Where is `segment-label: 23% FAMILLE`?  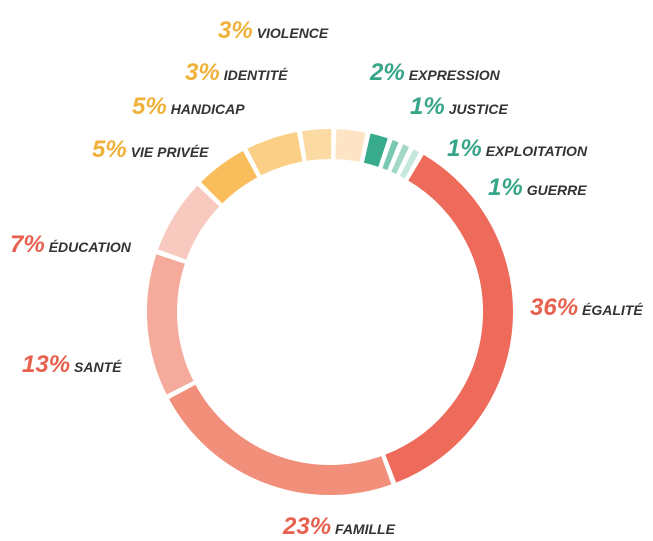 segment-label: 23% FAMILLE is located at coordinates (339, 526).